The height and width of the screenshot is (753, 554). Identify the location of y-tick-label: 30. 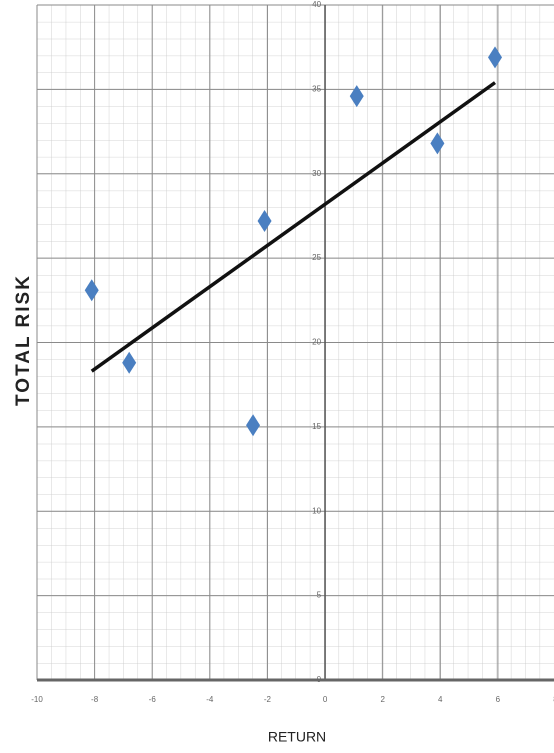
(316, 173).